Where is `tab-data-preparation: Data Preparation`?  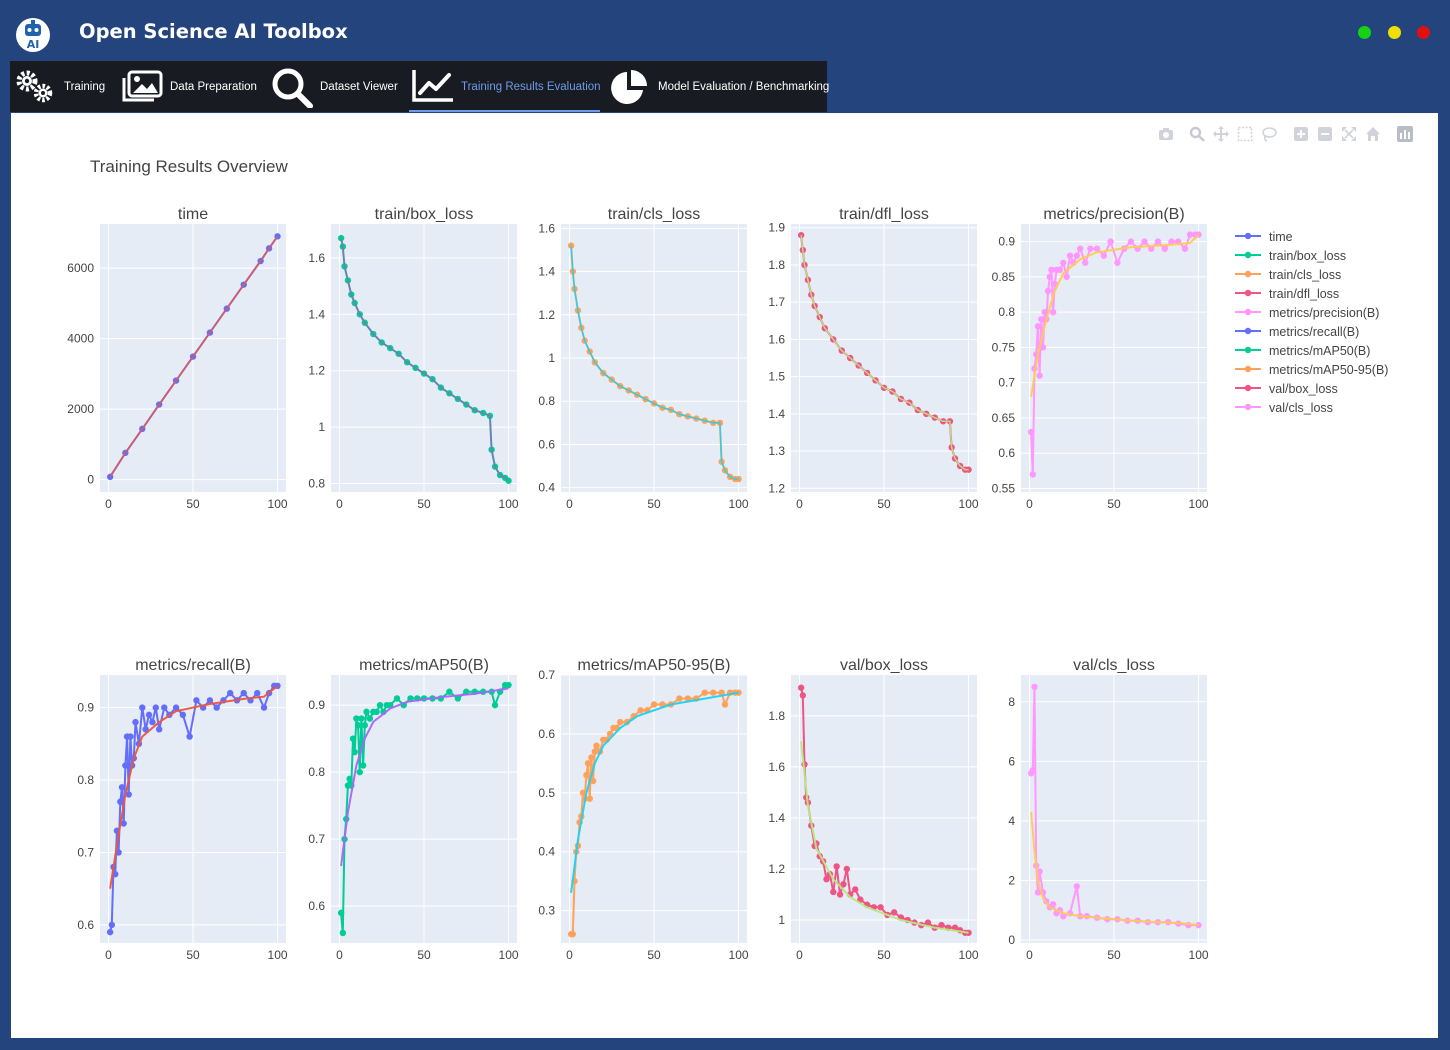
tab-data-preparation: Data Preparation is located at coordinates (192, 86).